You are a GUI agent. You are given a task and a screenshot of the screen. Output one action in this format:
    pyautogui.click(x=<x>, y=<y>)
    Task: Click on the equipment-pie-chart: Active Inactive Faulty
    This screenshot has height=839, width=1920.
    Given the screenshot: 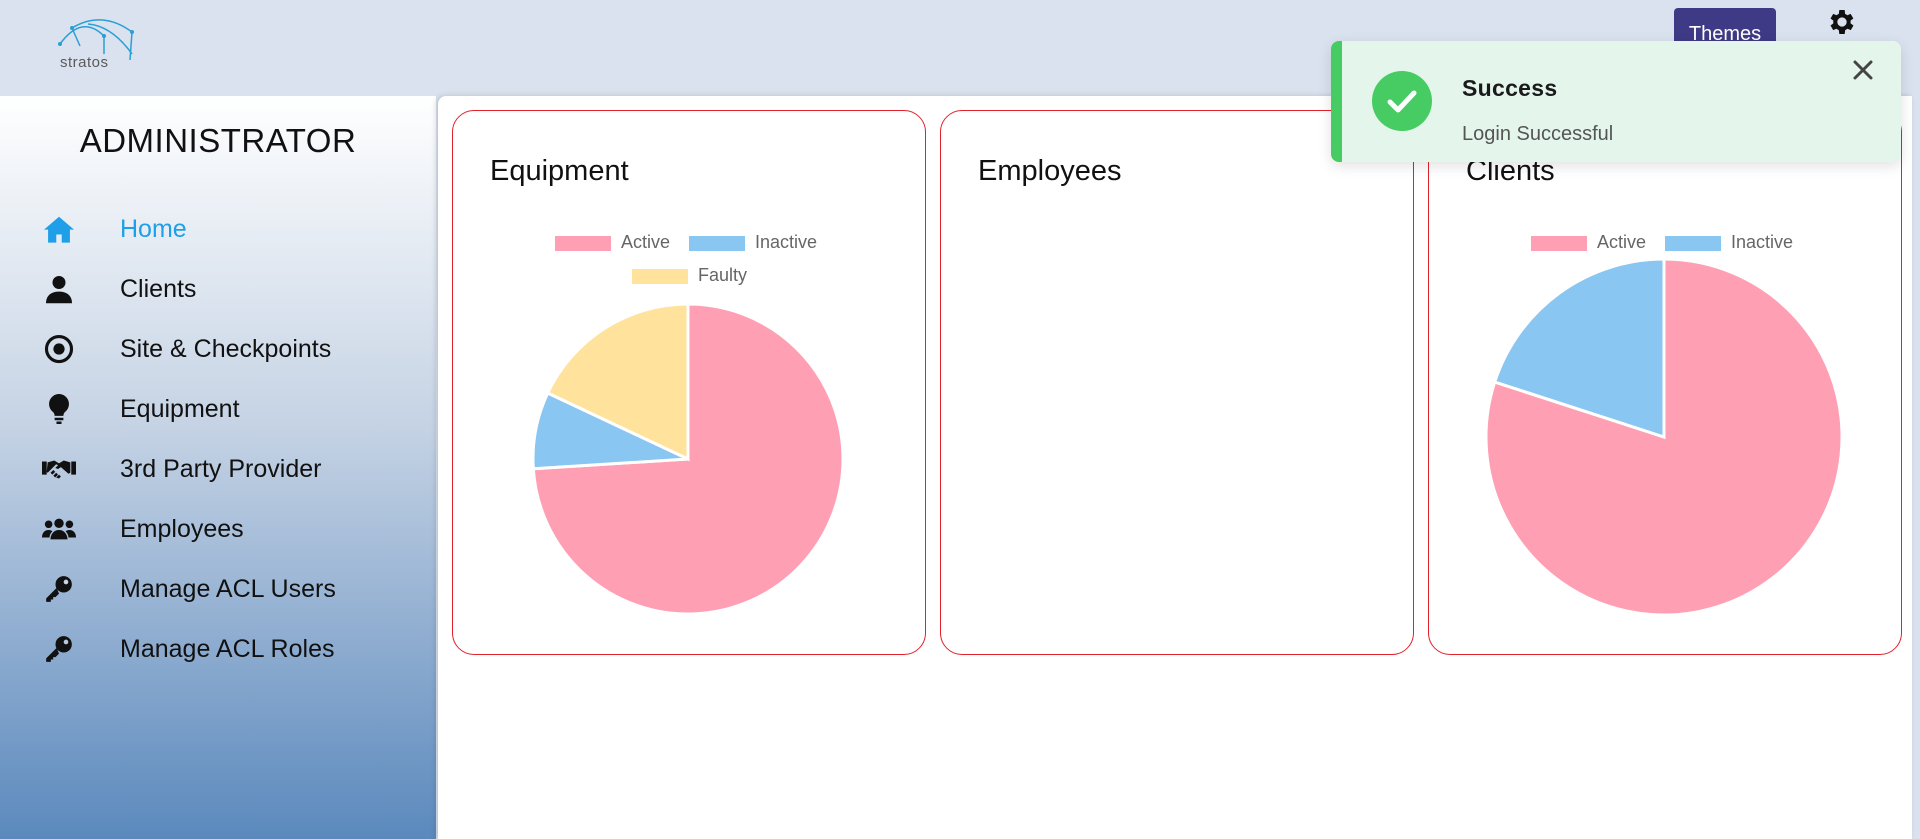 What is the action you would take?
    pyautogui.click(x=688, y=424)
    